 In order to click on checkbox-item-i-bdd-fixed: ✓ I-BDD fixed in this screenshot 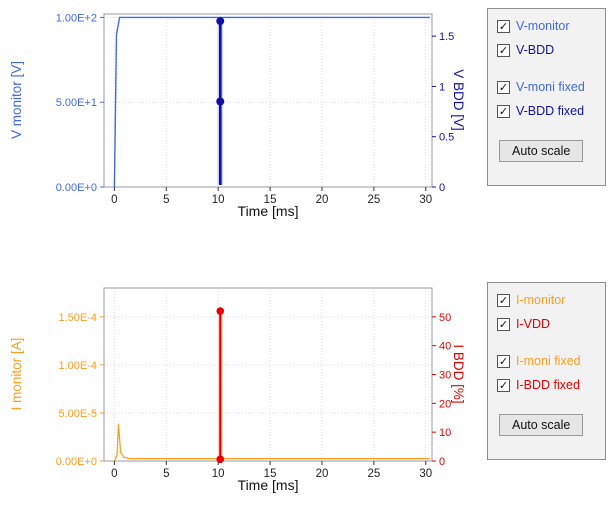, I will do `click(546, 385)`.